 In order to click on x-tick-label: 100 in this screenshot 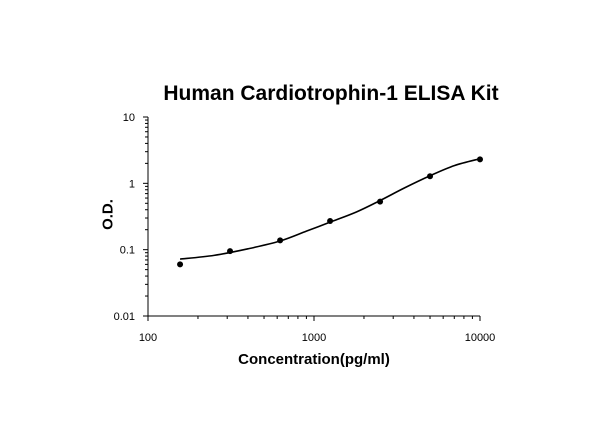, I will do `click(148, 338)`.